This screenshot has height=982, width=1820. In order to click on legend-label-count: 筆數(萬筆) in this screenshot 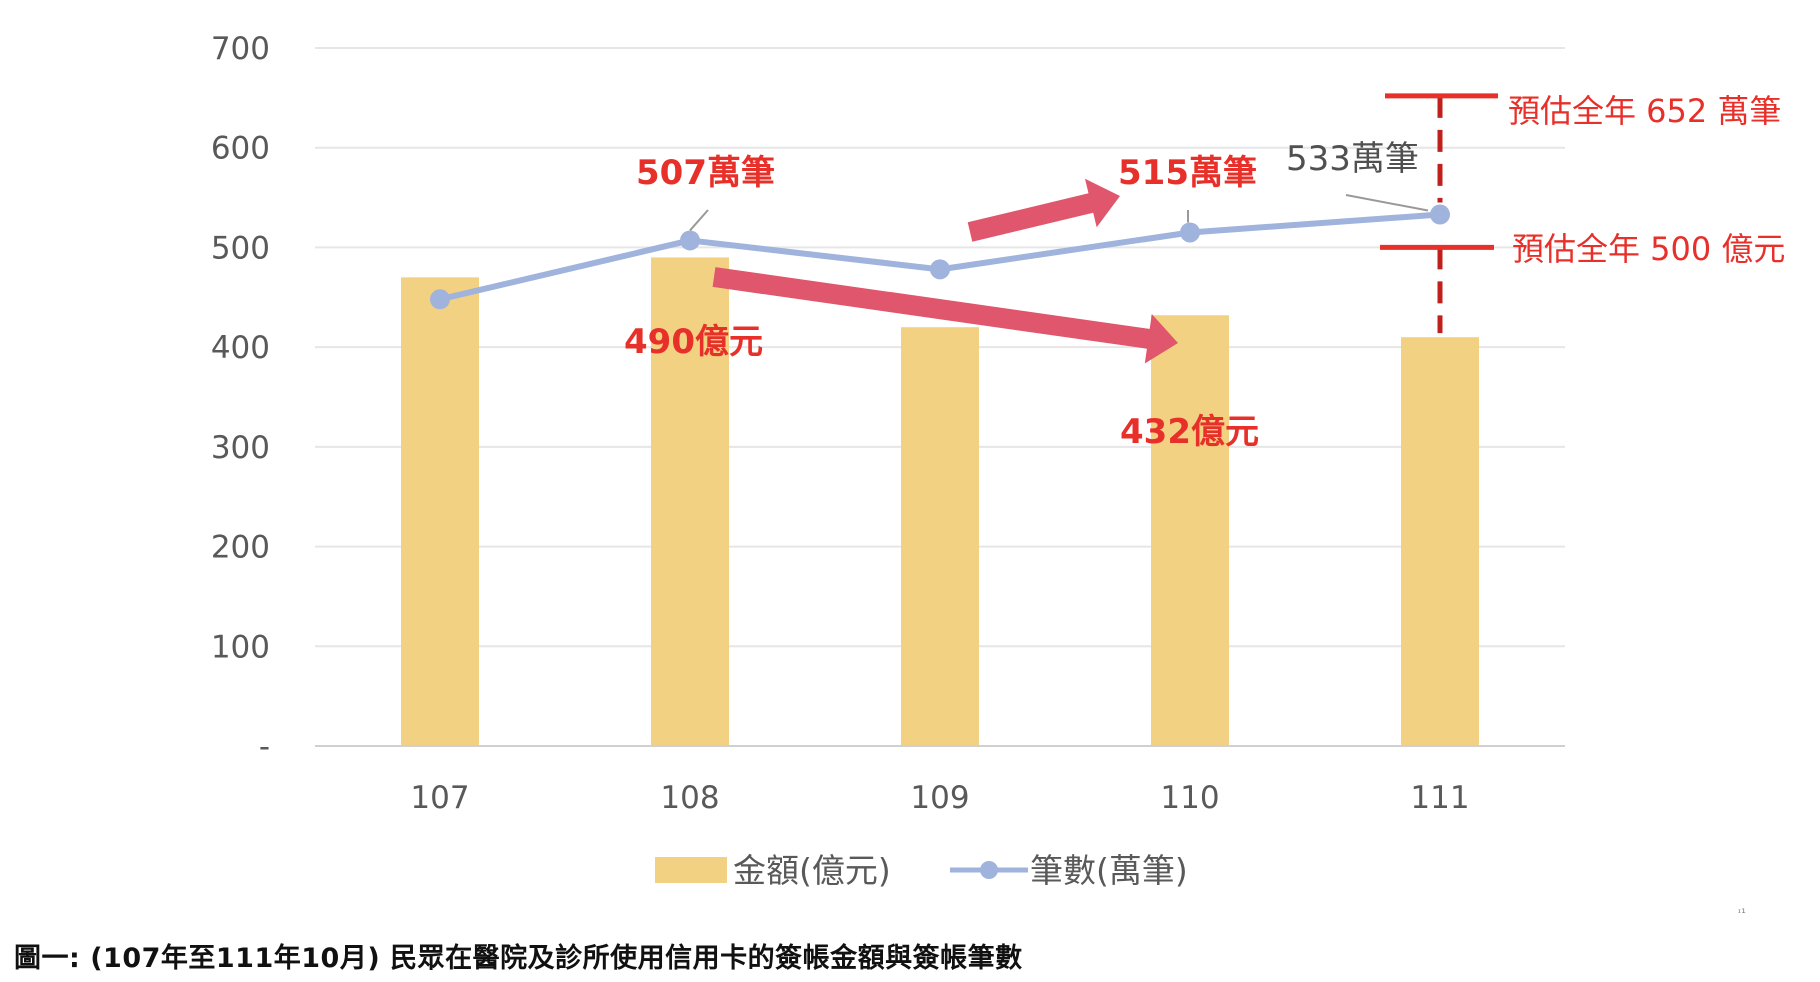, I will do `click(1109, 870)`.